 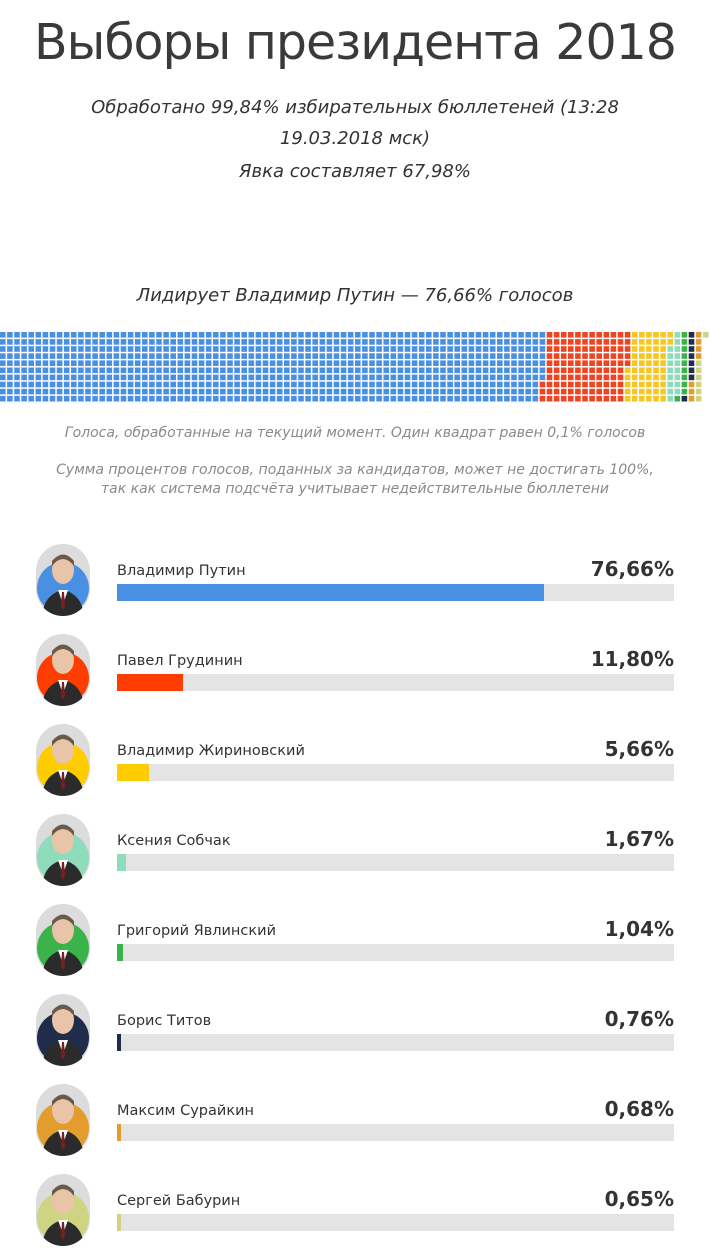 I want to click on candidate-bar-fill, so click(x=119, y=1222).